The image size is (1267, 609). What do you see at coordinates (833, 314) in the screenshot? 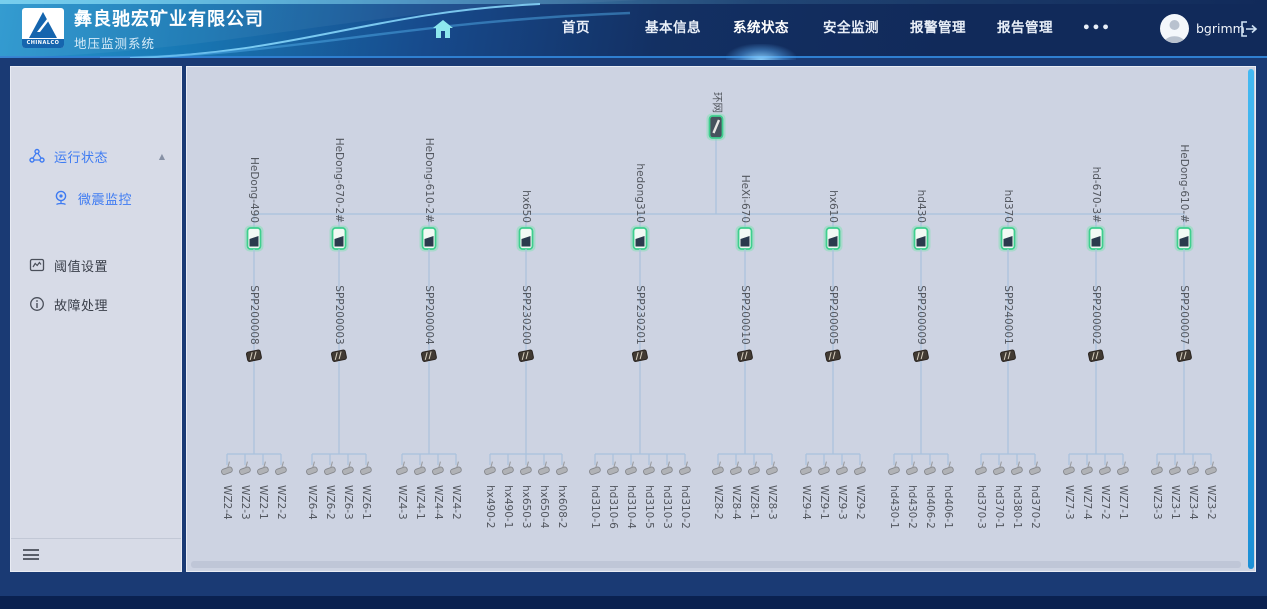
I see `station-id-label: SPP200005` at bounding box center [833, 314].